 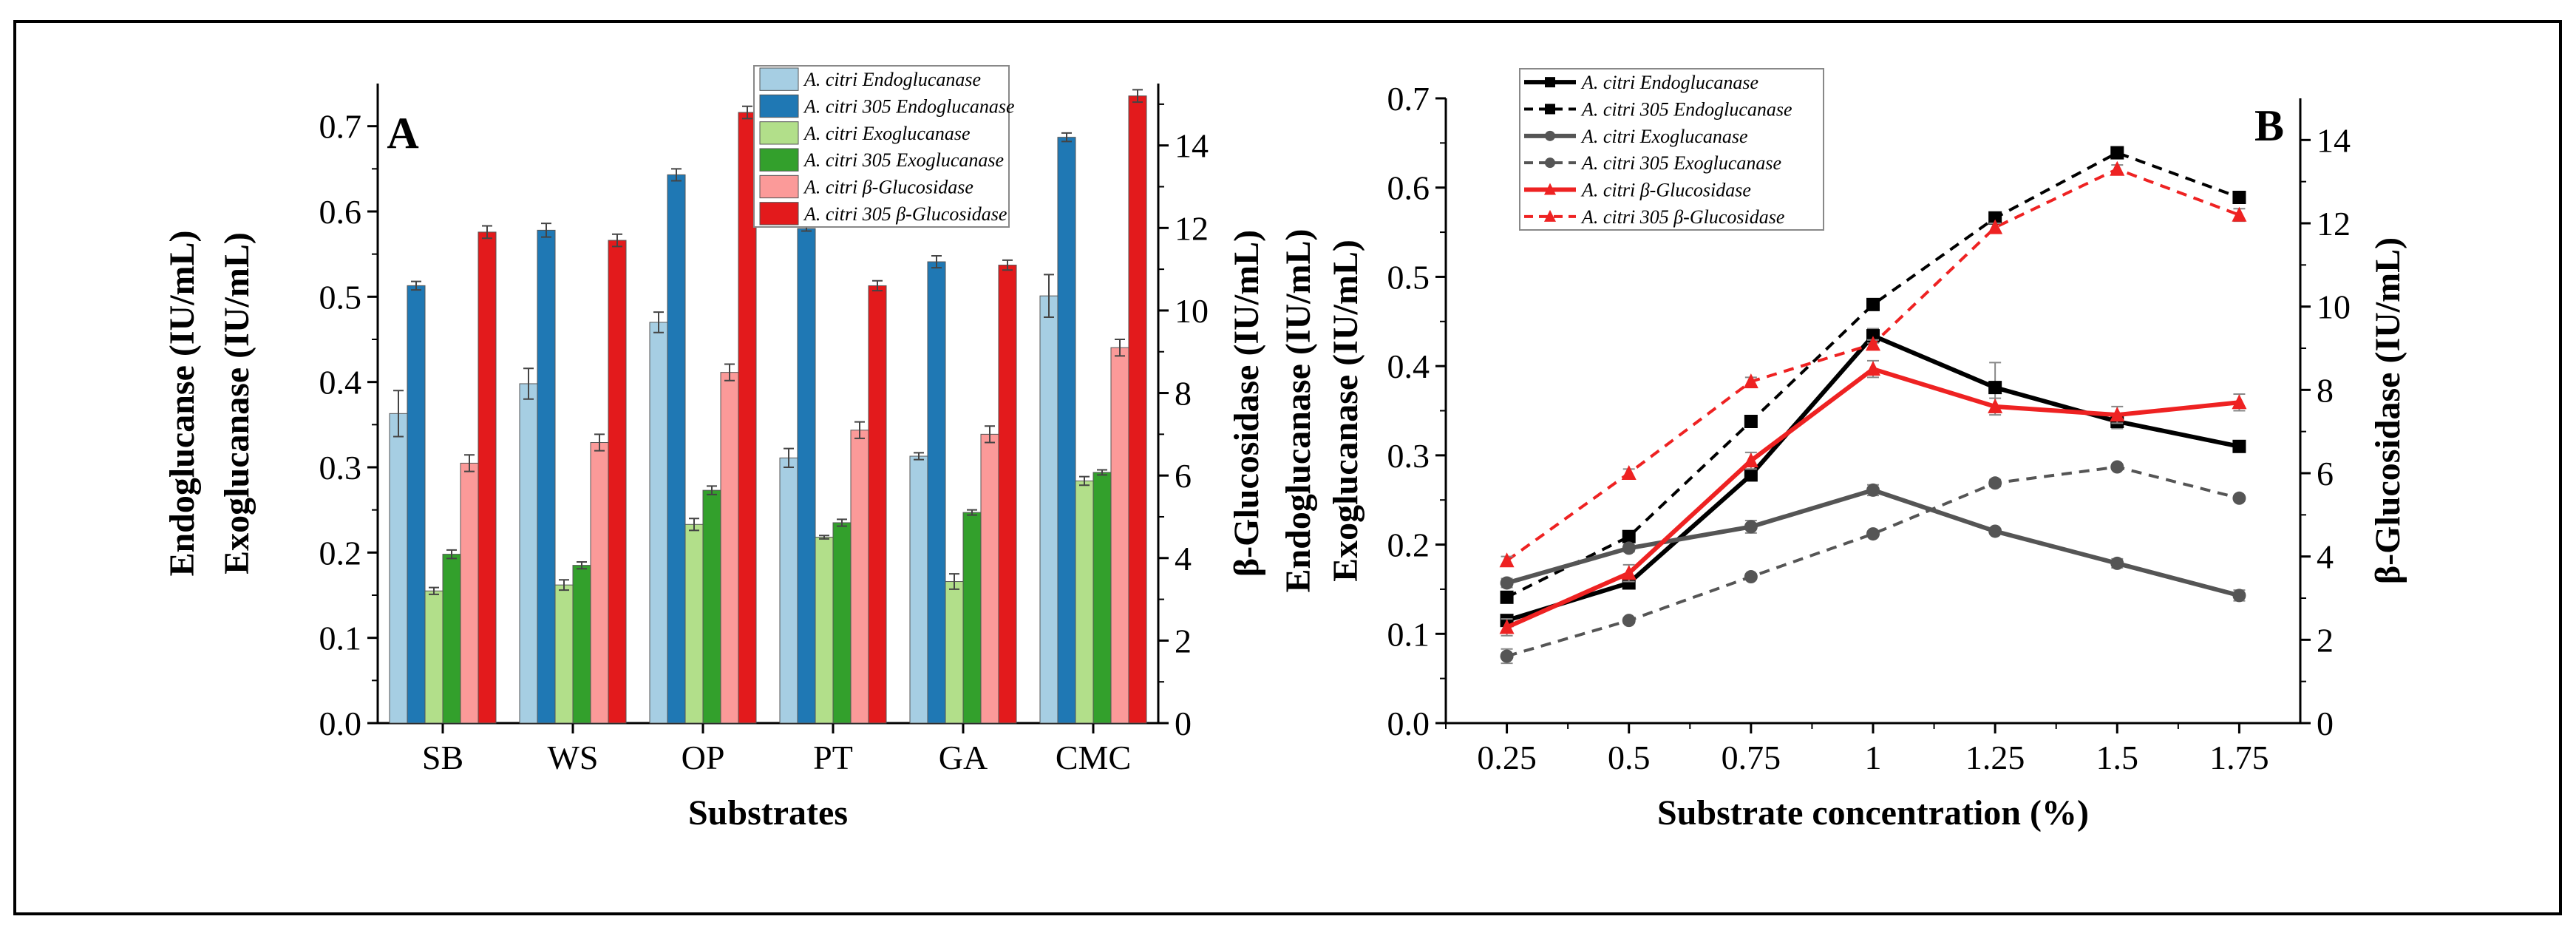 What do you see at coordinates (963, 757) in the screenshot?
I see `x-tick-label: GA` at bounding box center [963, 757].